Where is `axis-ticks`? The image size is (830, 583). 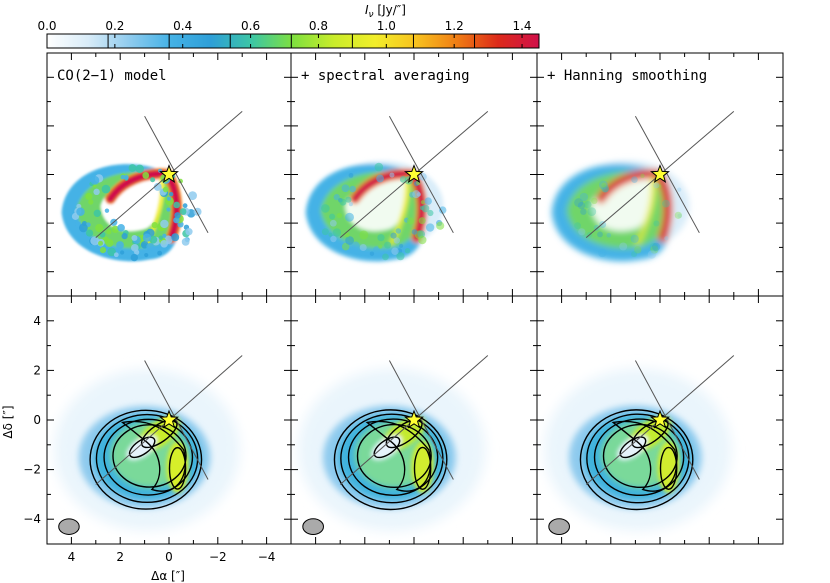 axis-ticks is located at coordinates (169, 174).